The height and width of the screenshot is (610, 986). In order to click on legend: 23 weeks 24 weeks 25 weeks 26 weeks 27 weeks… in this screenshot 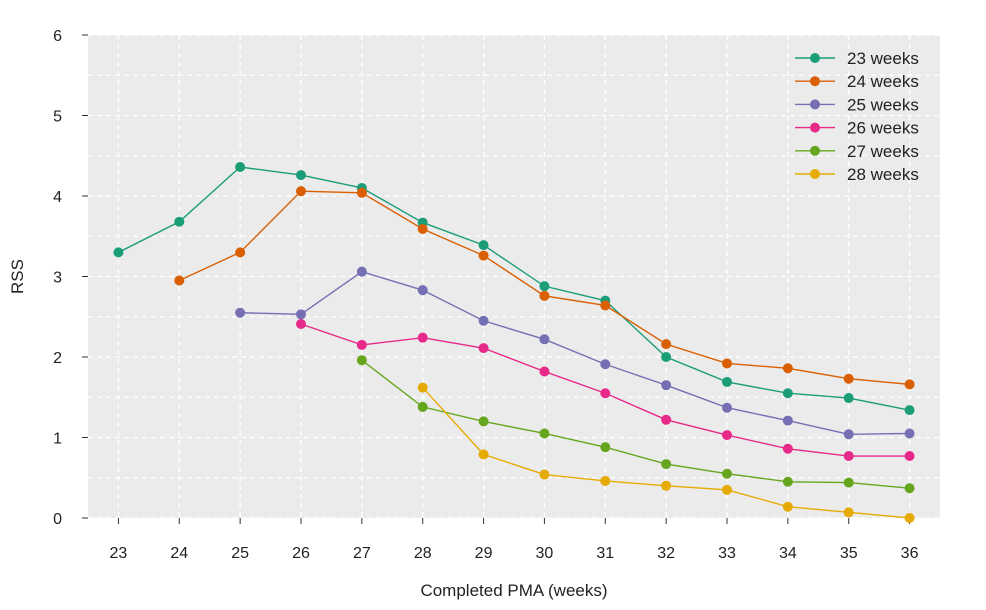, I will do `click(857, 116)`.